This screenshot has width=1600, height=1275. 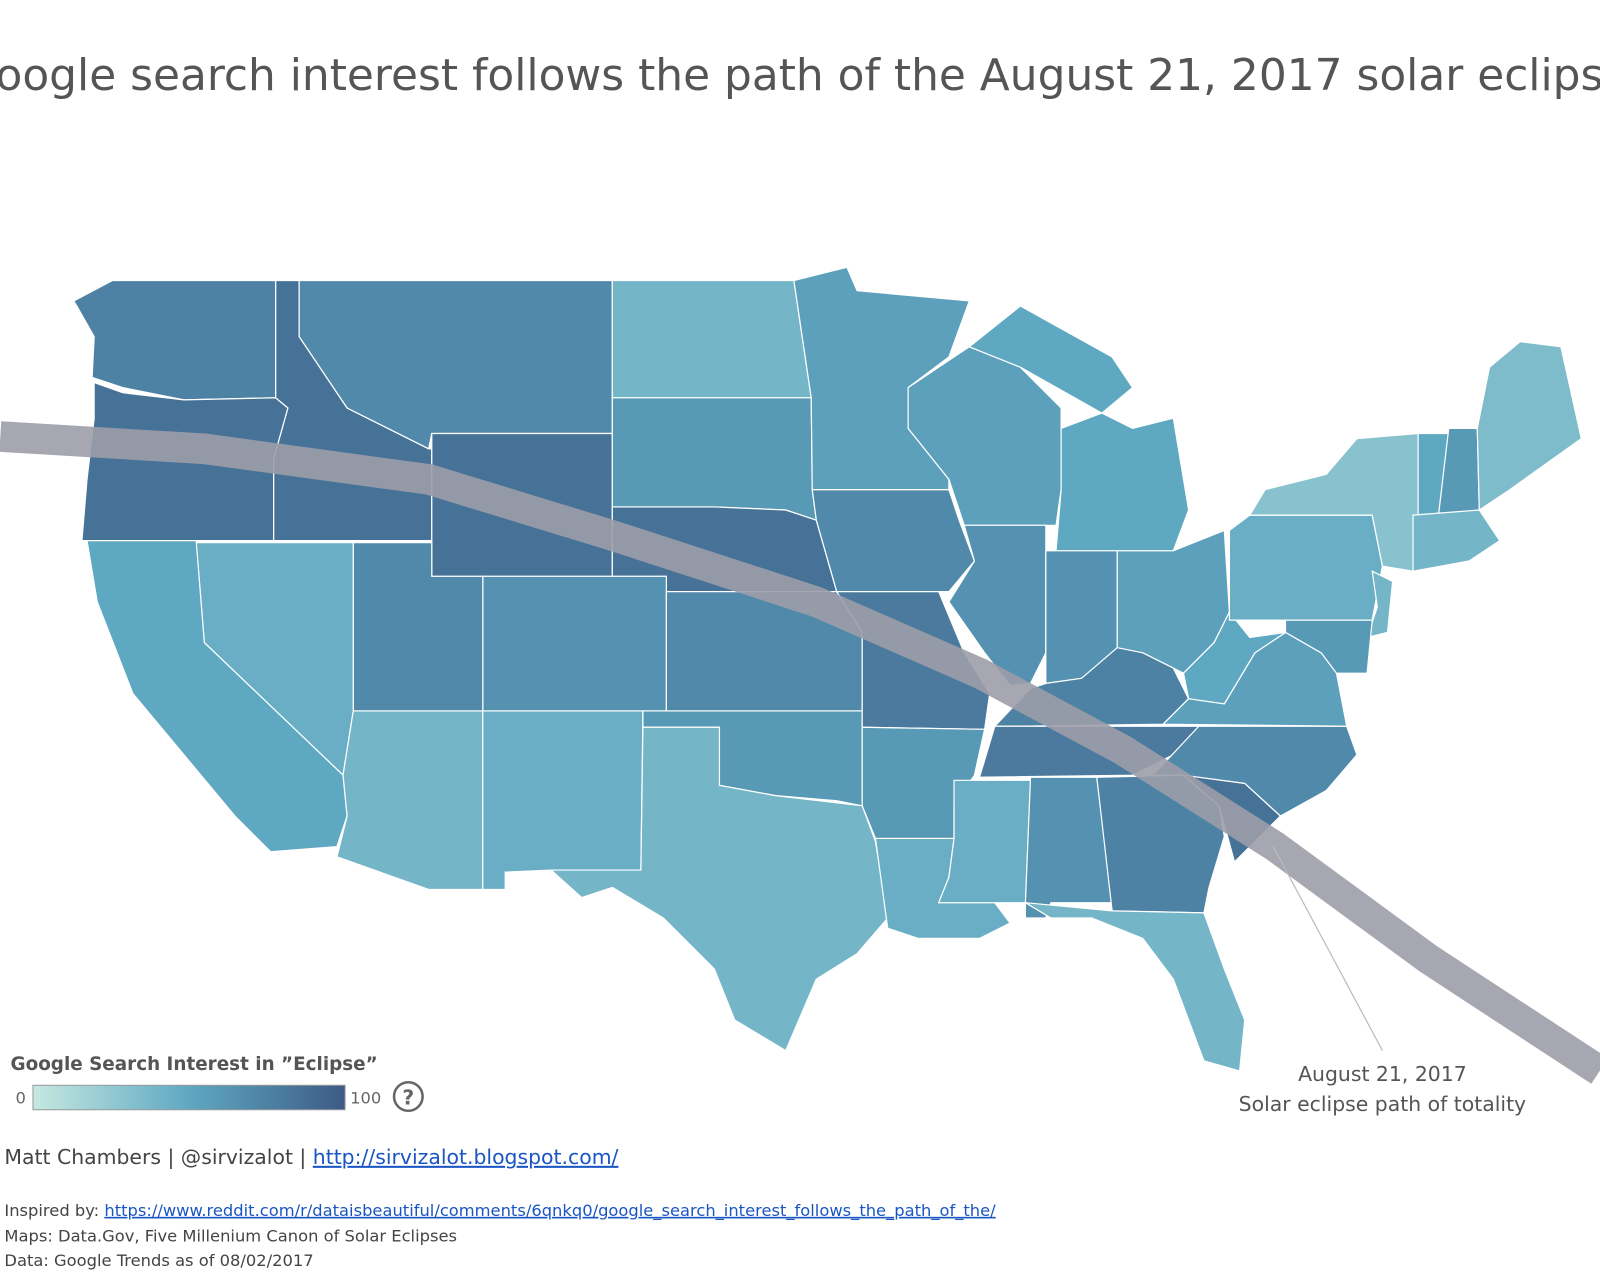 What do you see at coordinates (466, 1157) in the screenshot?
I see `author-link: http://sirvizalot.blogspot.com/` at bounding box center [466, 1157].